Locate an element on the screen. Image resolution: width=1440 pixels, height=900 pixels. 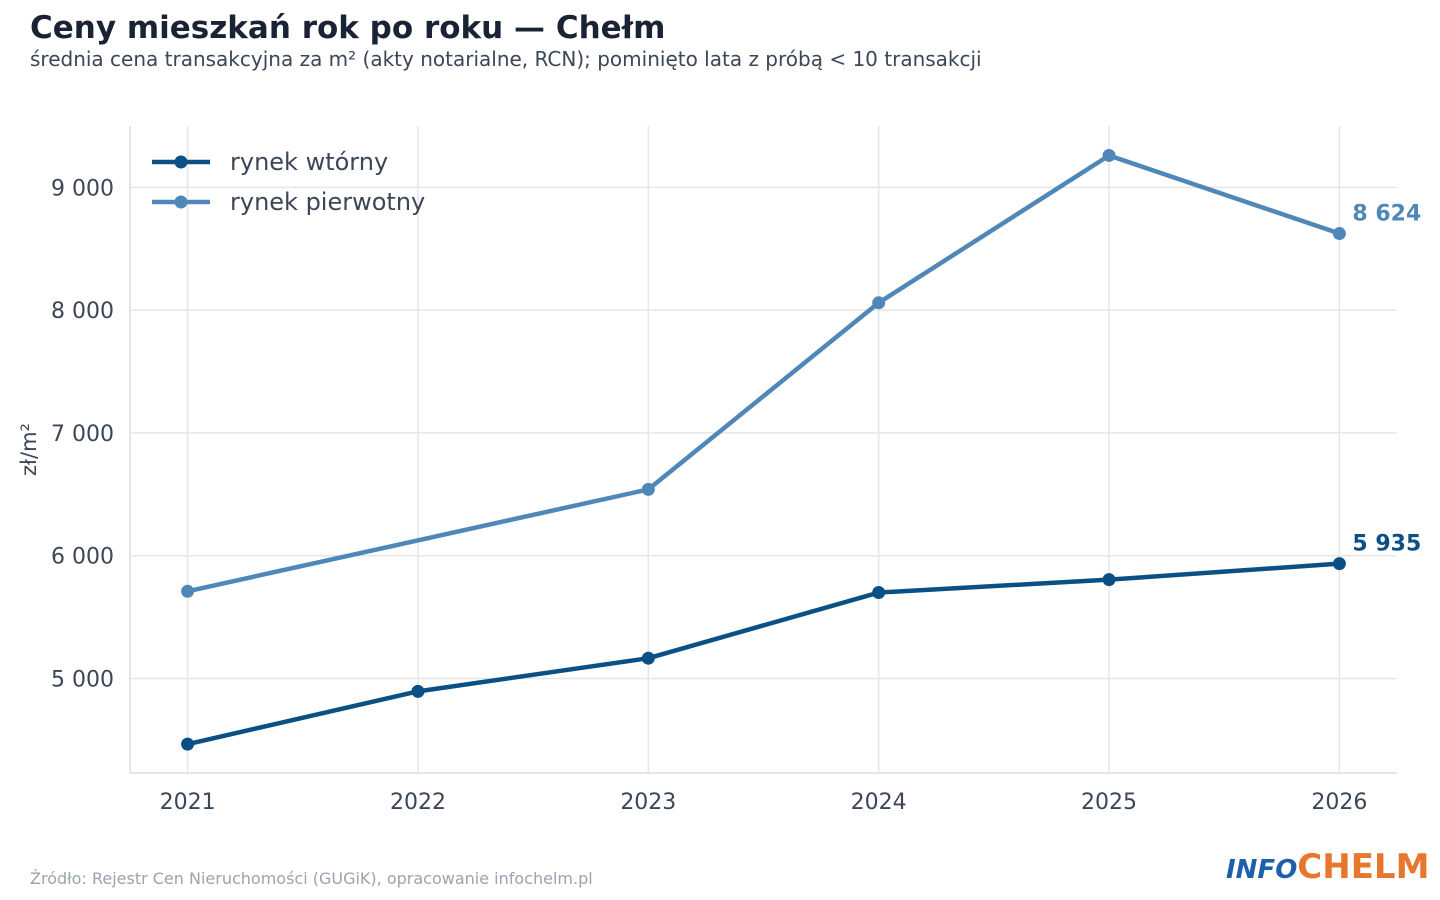
x-tick-label: 2026 is located at coordinates (1339, 802).